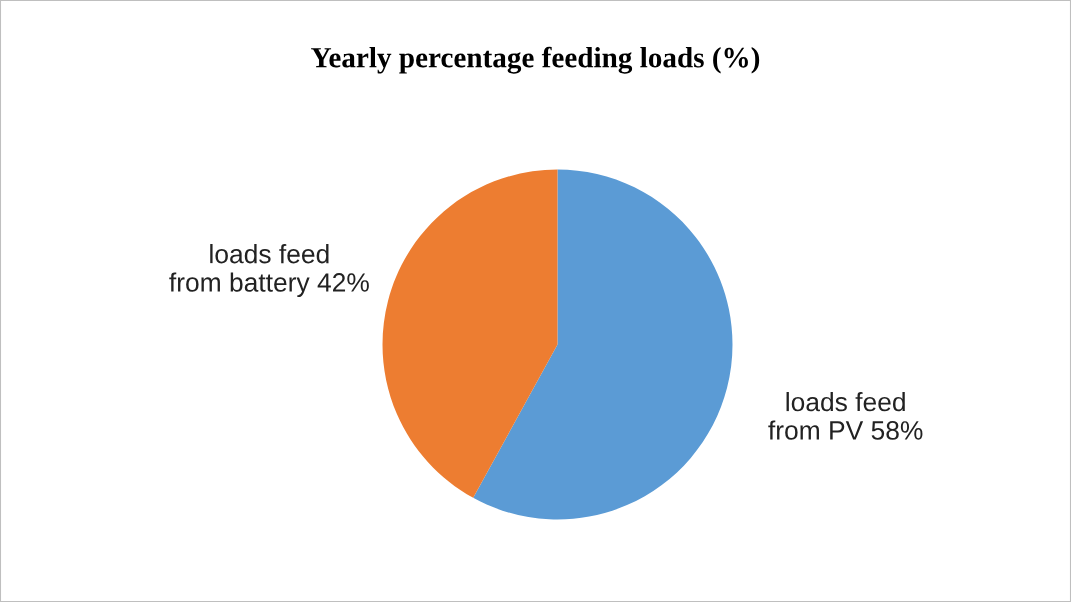  What do you see at coordinates (845, 415) in the screenshot?
I see `slice-label: loads feed from PV 58%` at bounding box center [845, 415].